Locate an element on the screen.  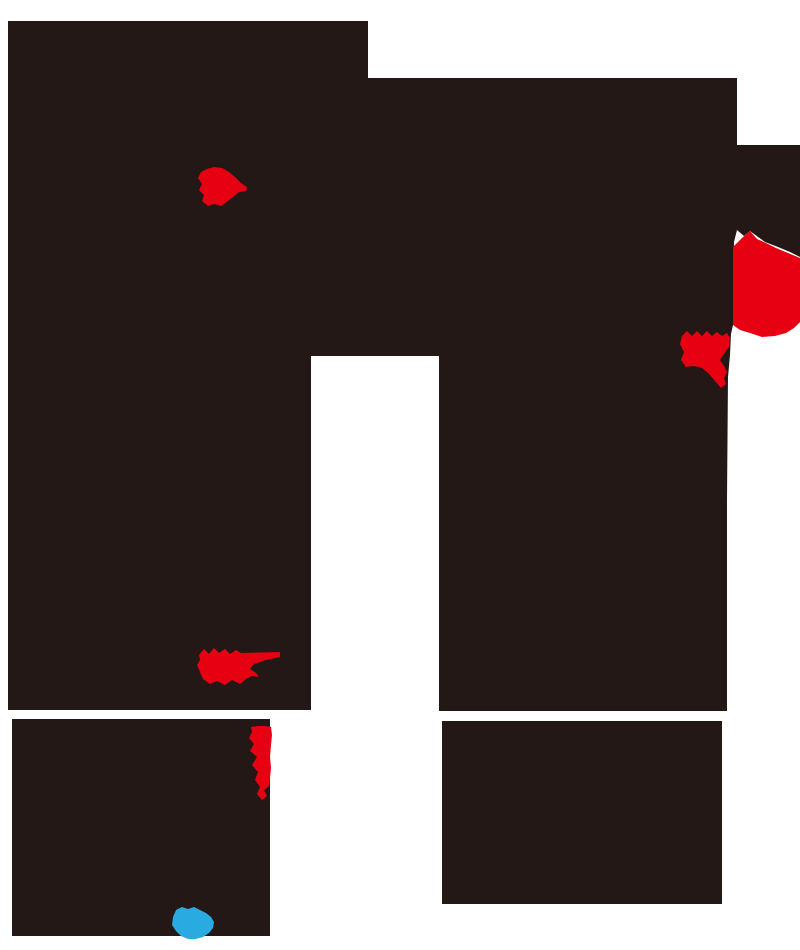
red-region-lower-left is located at coordinates (238, 666).